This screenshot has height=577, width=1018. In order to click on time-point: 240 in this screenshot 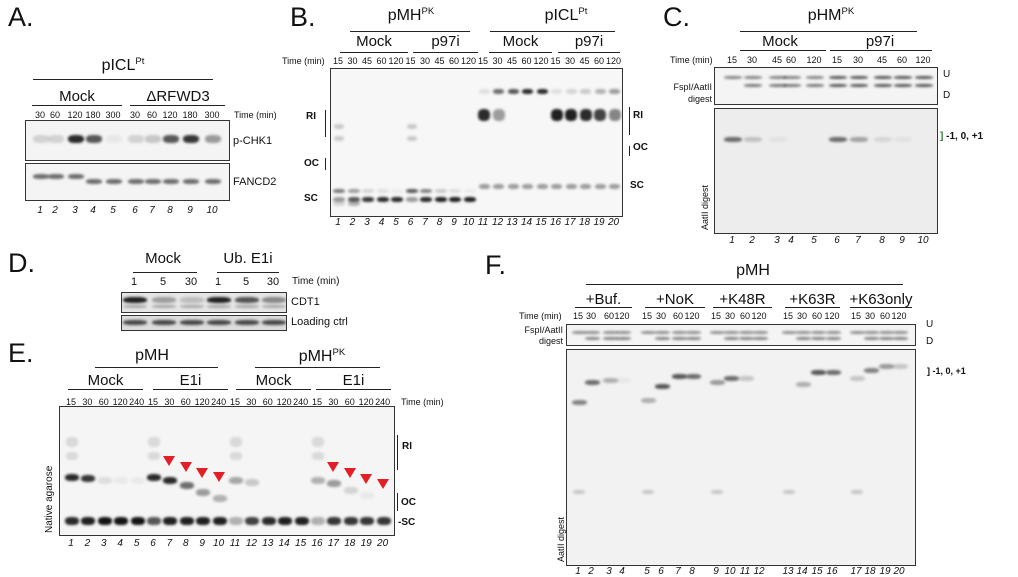, I will do `click(219, 402)`.